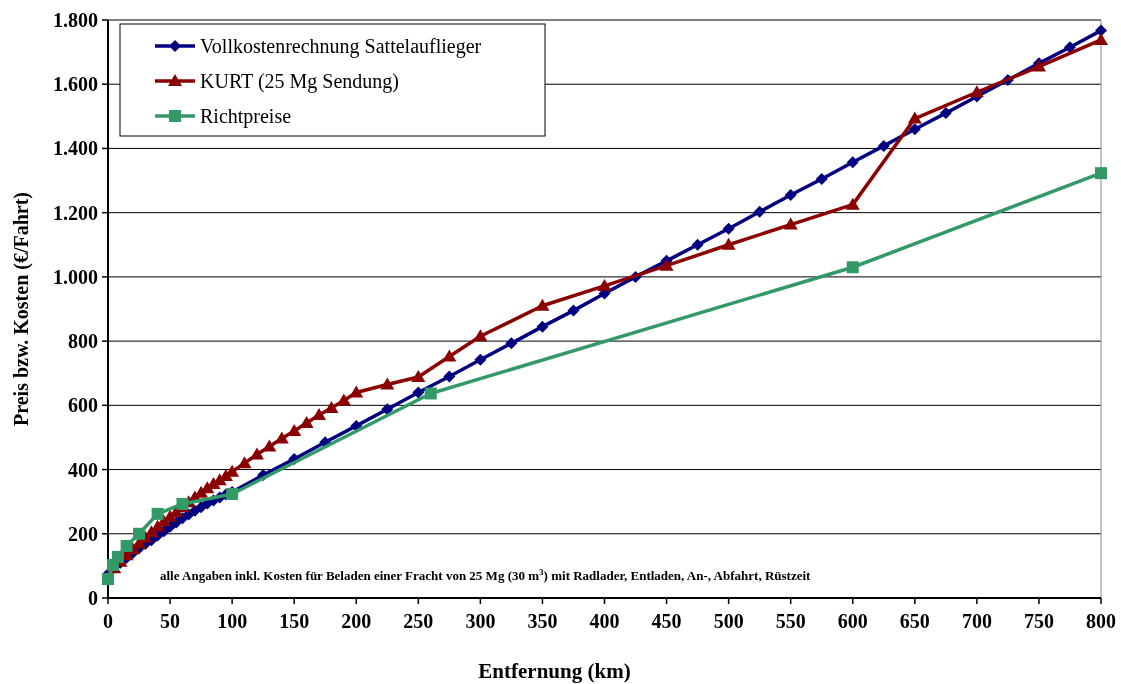 The height and width of the screenshot is (684, 1121). Describe the element at coordinates (480, 621) in the screenshot. I see `x-tick-label: 300` at that location.